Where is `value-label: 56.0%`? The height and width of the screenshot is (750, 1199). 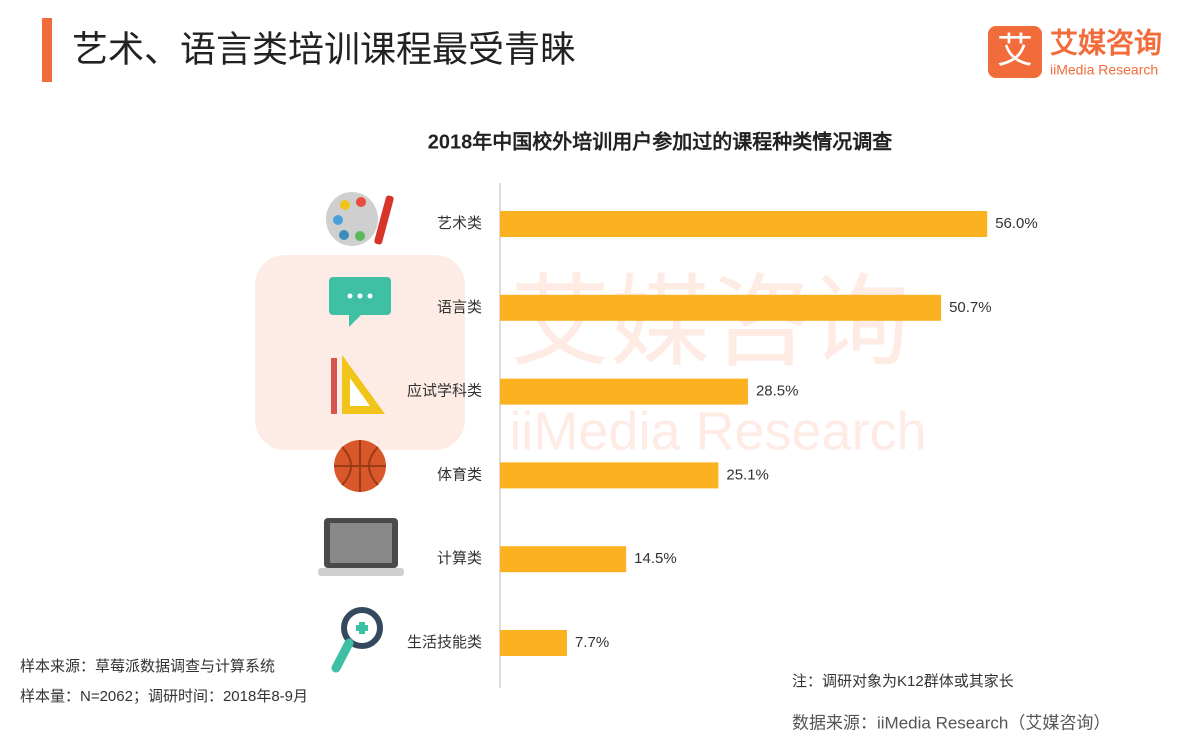
value-label: 56.0% is located at coordinates (1016, 223).